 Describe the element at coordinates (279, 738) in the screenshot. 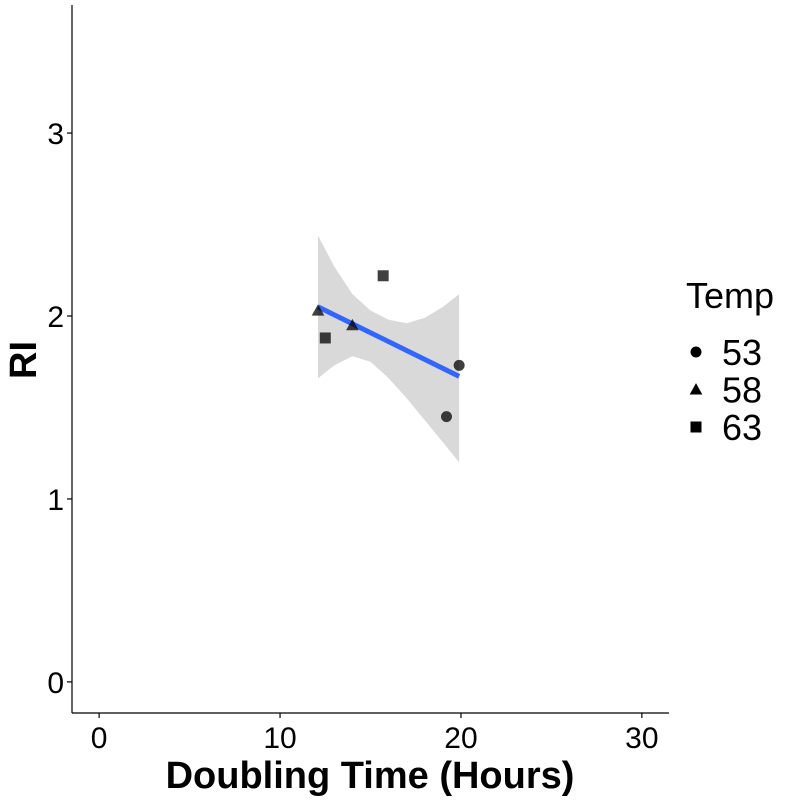

I see `x-tick-label: 10` at that location.